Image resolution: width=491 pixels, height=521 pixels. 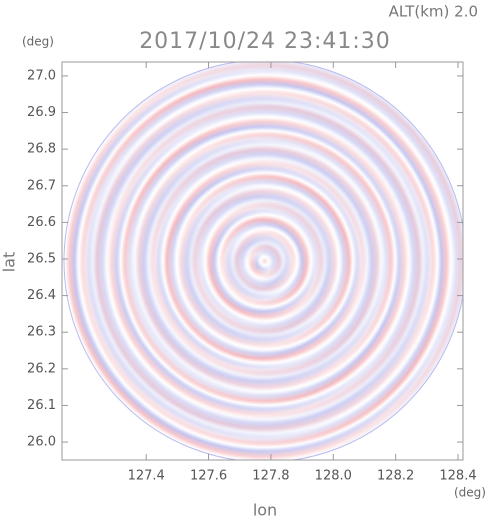 I want to click on x-tick-label: 128.2, so click(x=395, y=476).